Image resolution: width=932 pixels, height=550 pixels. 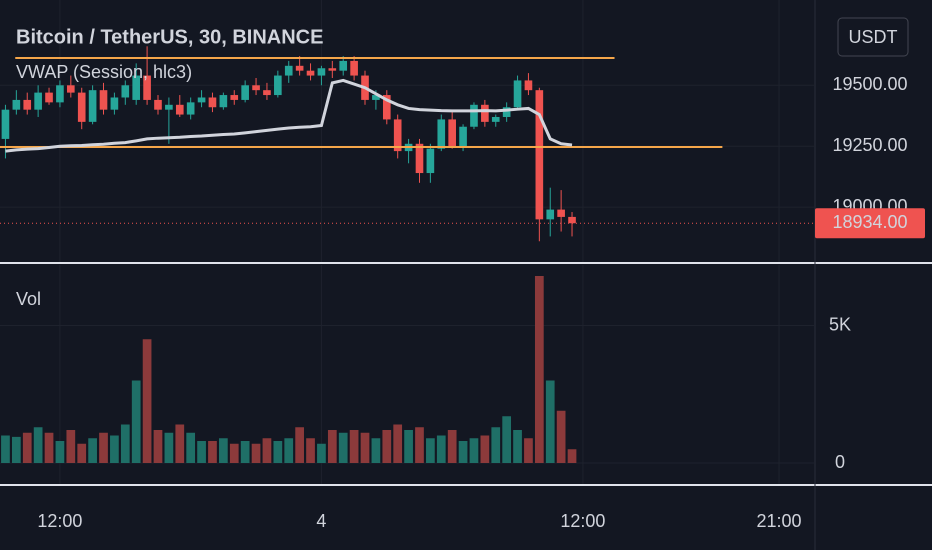 I want to click on y-tick-label: 19250.00, so click(x=869, y=145).